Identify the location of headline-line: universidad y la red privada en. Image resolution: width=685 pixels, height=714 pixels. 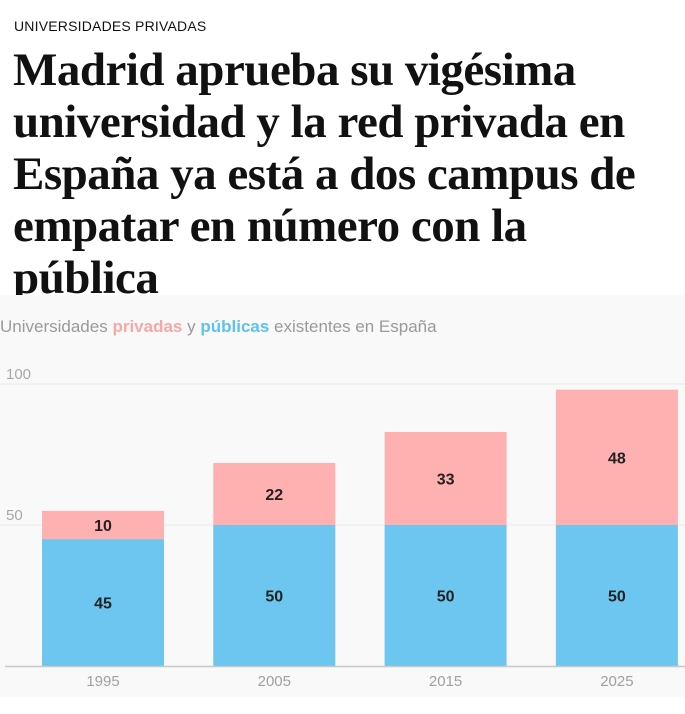
(319, 122).